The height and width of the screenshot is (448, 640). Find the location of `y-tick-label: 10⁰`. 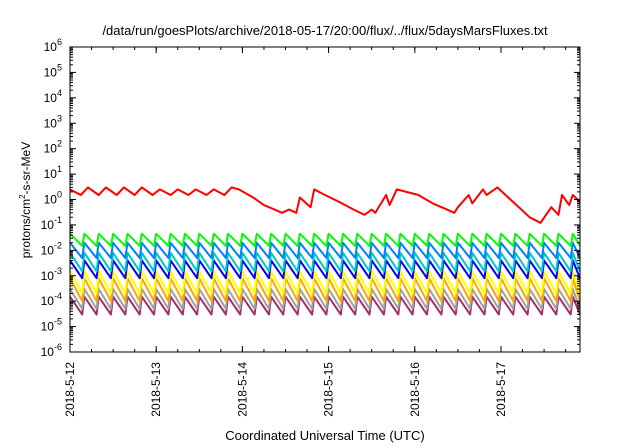

y-tick-label: 10⁰ is located at coordinates (53, 198).